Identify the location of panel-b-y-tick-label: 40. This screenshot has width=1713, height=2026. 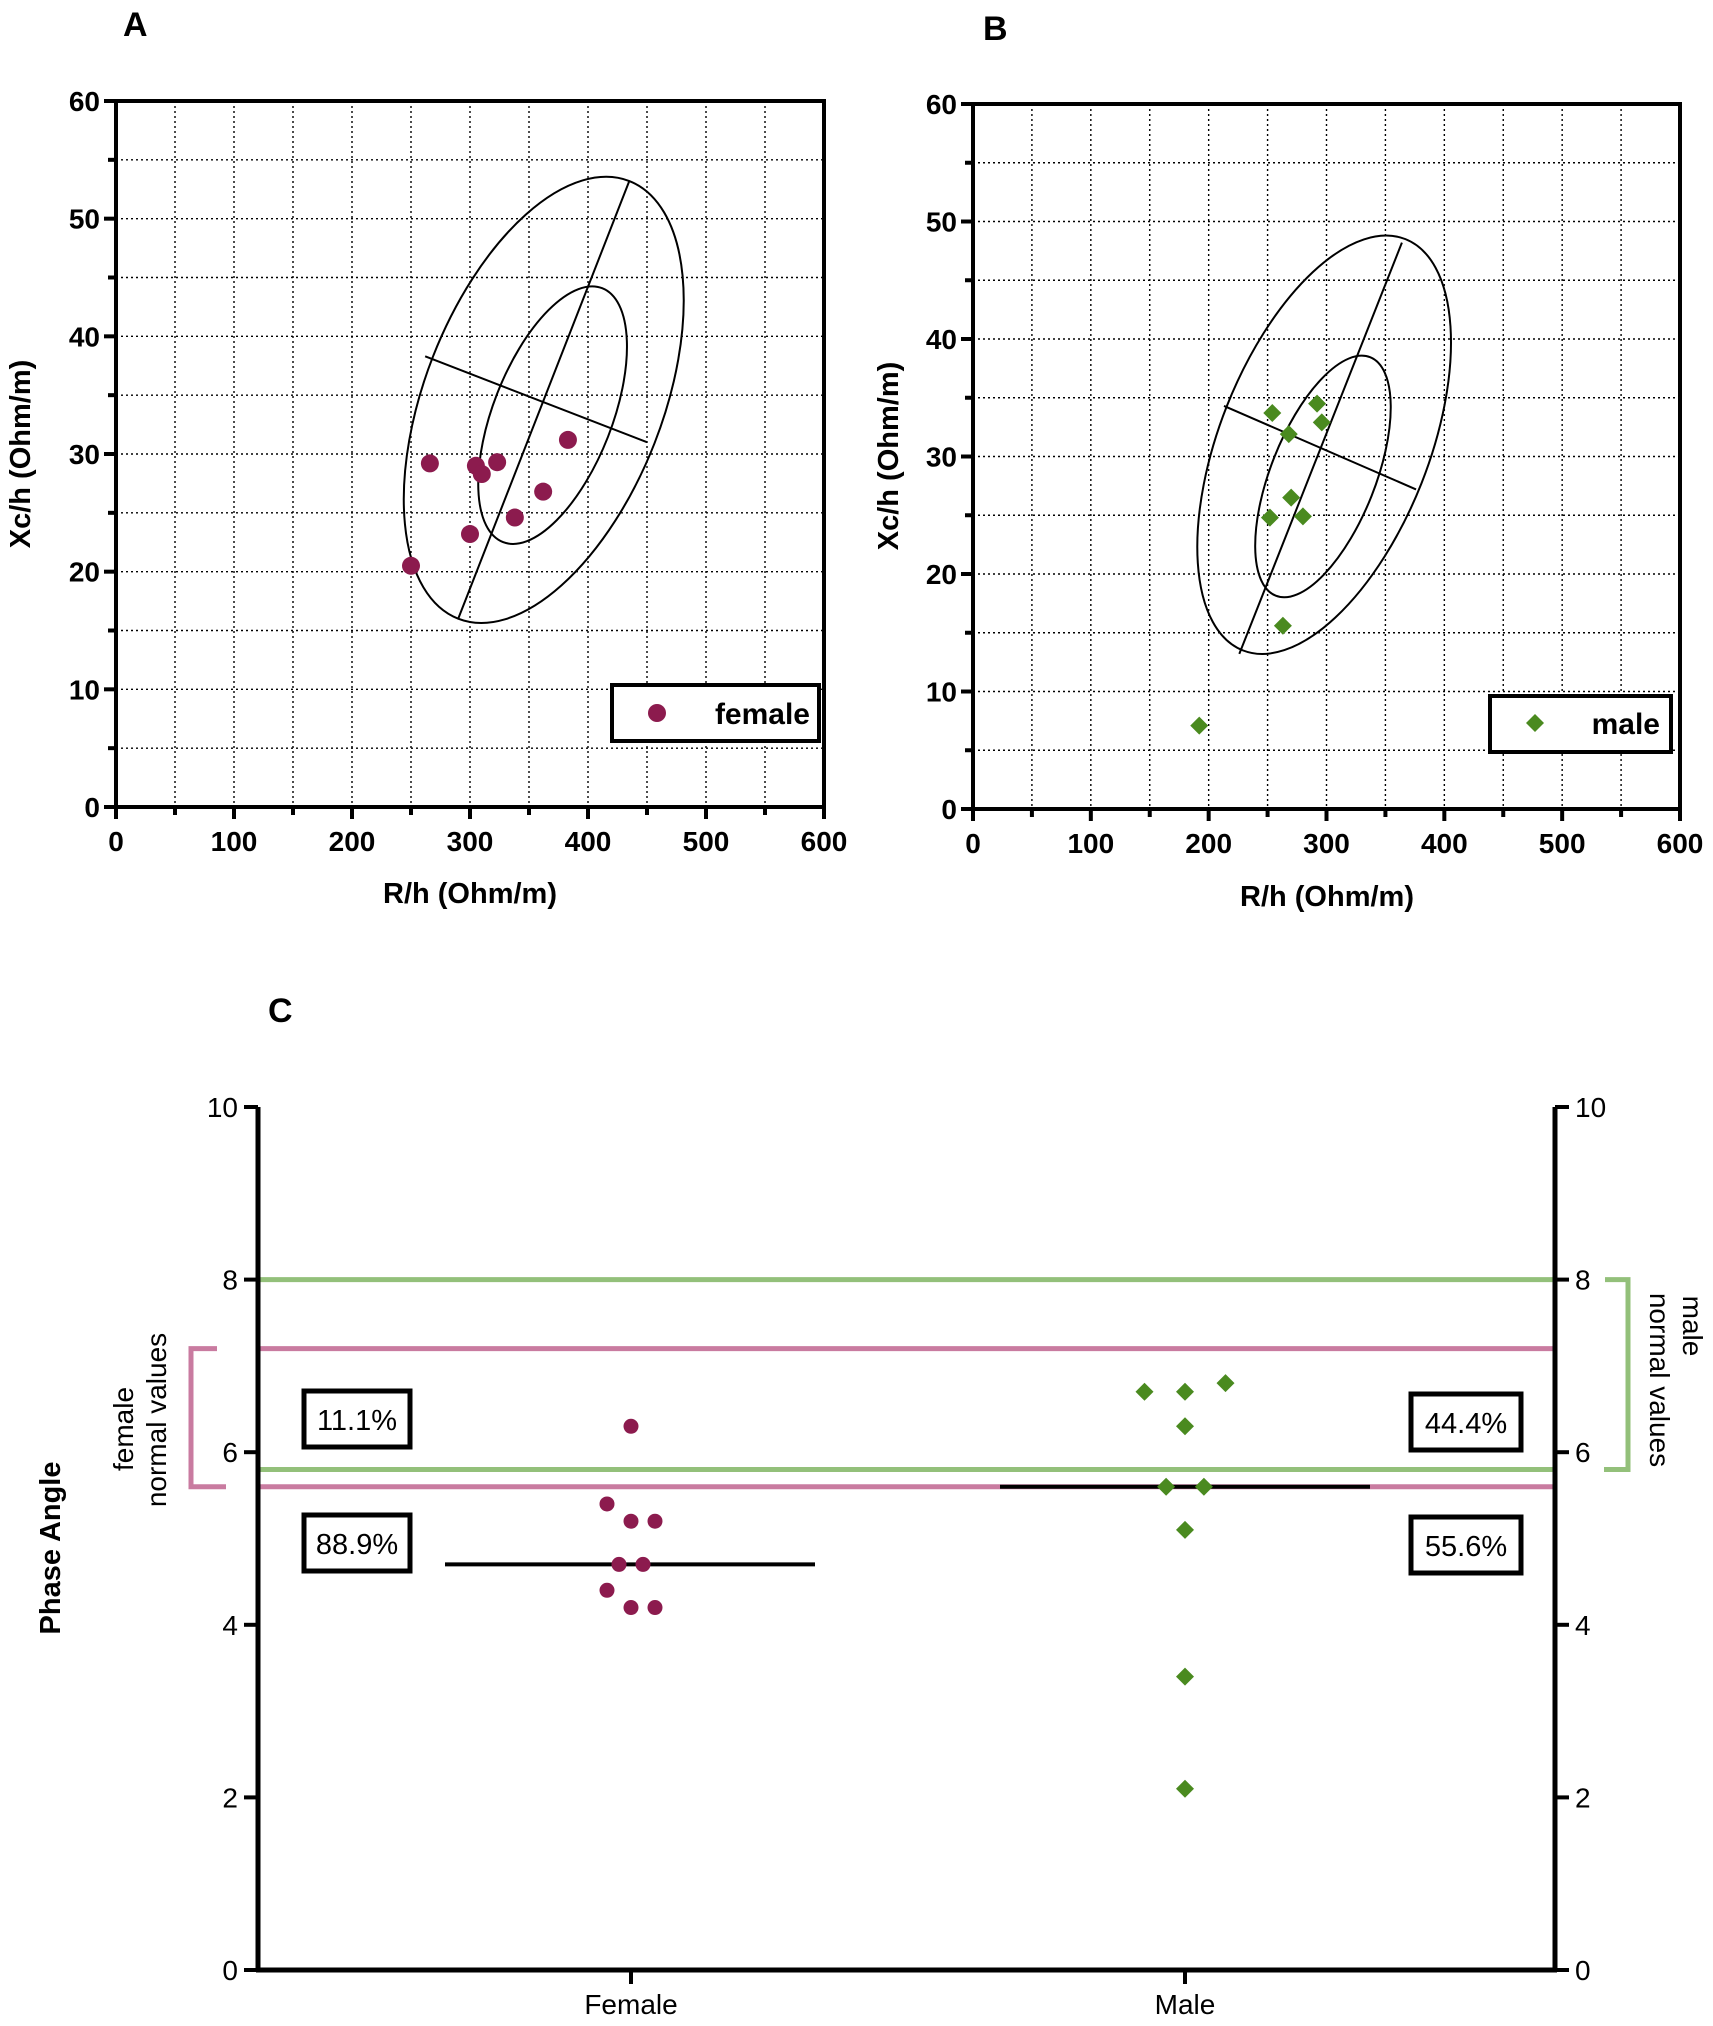
(941, 339).